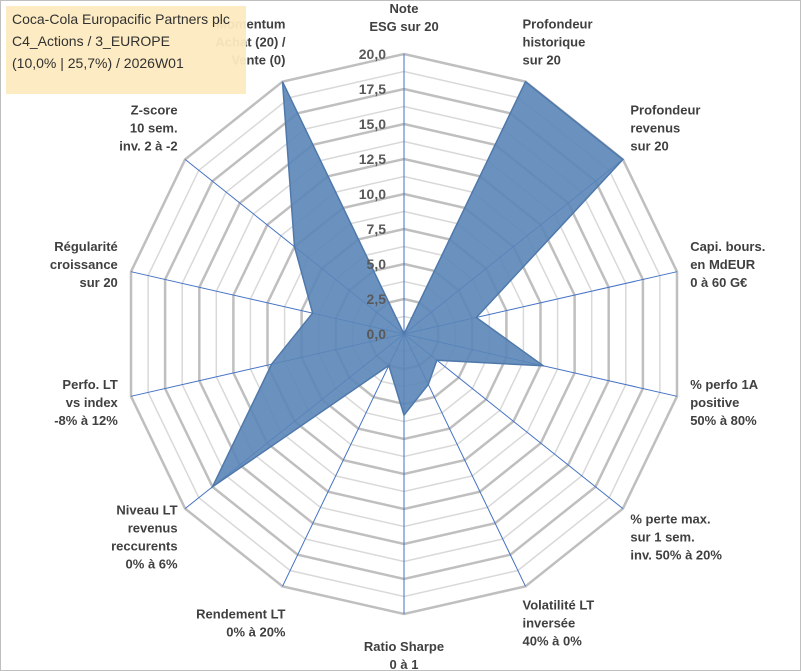 The width and height of the screenshot is (801, 671). Describe the element at coordinates (98, 63) in the screenshot. I see `title-line-3: (10,0% | 25,7%) / 2026W01` at that location.